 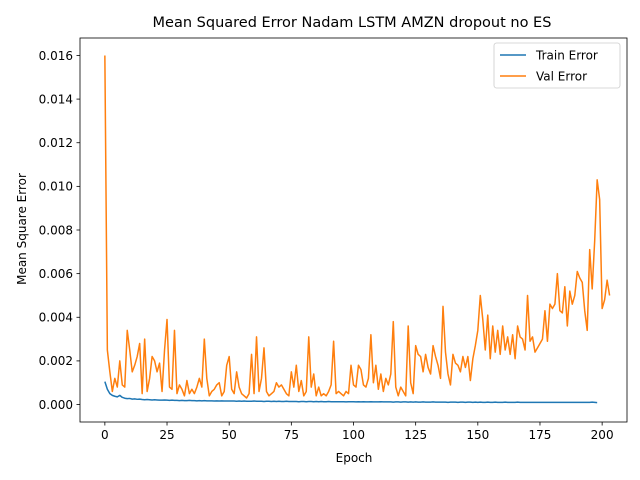 What do you see at coordinates (56, 143) in the screenshot?
I see `y-tick-label: 0.012` at bounding box center [56, 143].